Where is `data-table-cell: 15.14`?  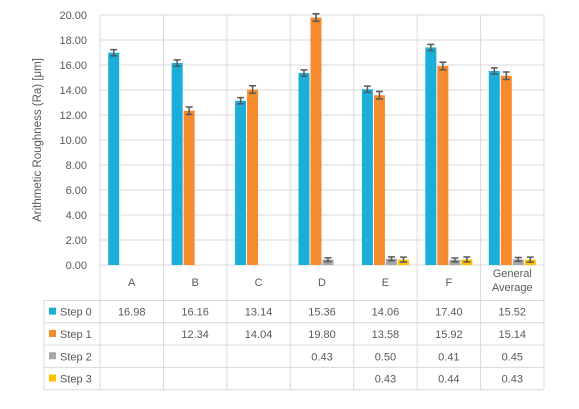
data-table-cell: 15.14 is located at coordinates (513, 335).